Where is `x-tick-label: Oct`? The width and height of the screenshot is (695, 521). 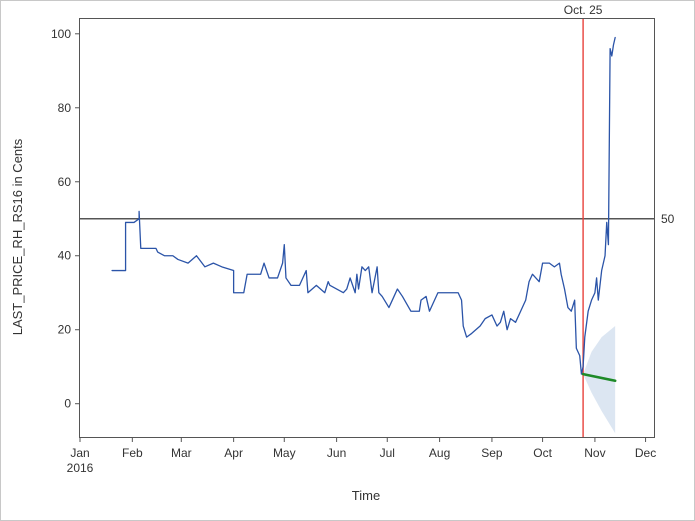
x-tick-label: Oct is located at coordinates (542, 453).